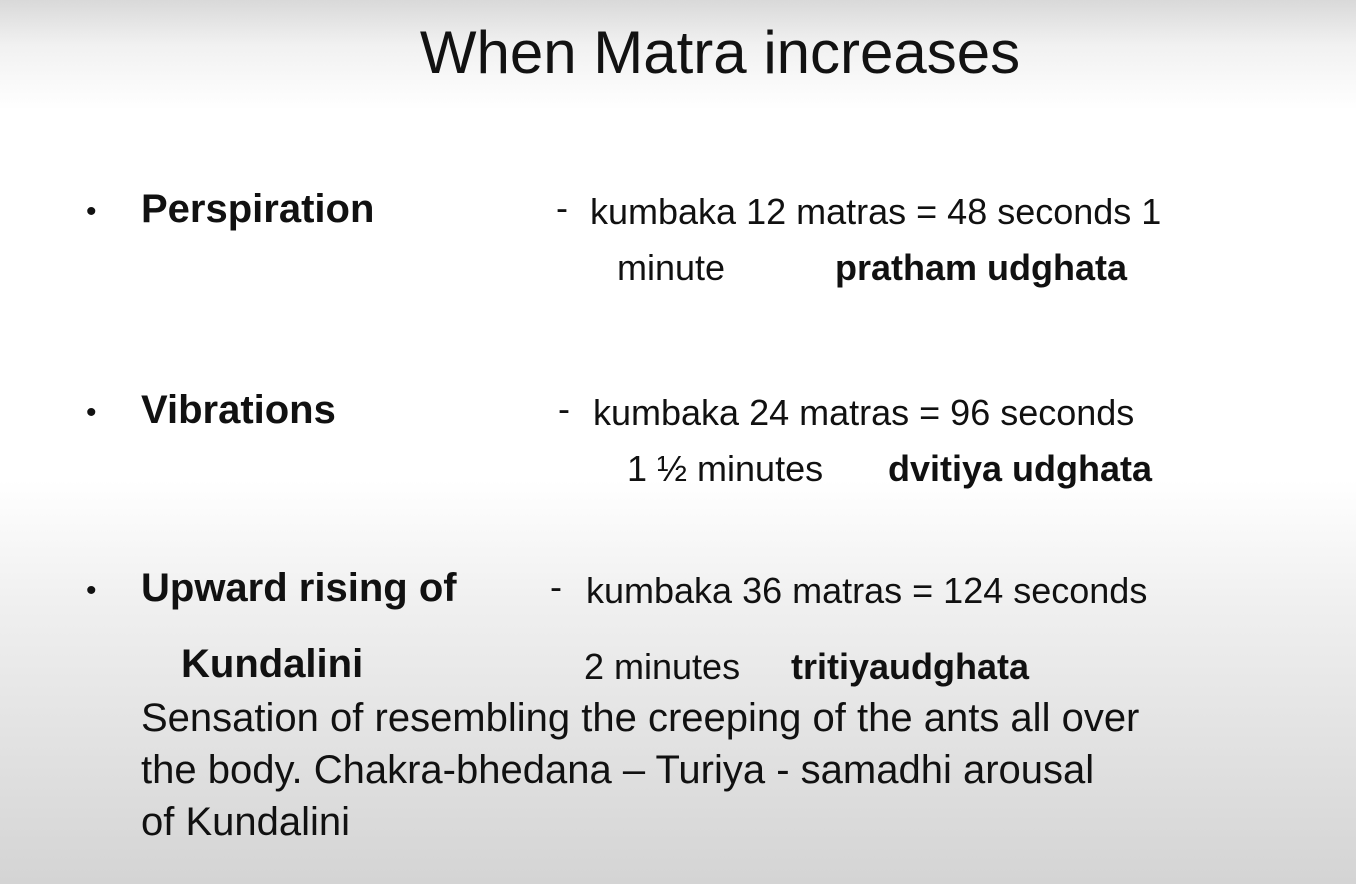  Describe the element at coordinates (864, 412) in the screenshot. I see `item-detail-line: kumbaka 24 matras = 96 seconds` at that location.